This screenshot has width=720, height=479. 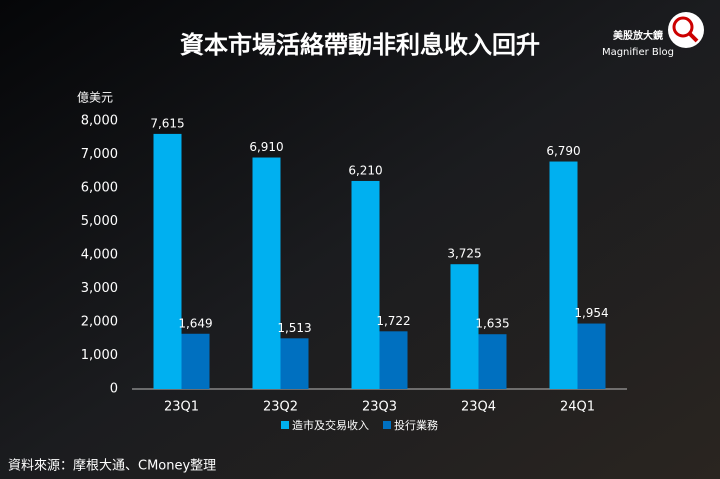 I want to click on x-tick-label: 23Q1, so click(x=181, y=407).